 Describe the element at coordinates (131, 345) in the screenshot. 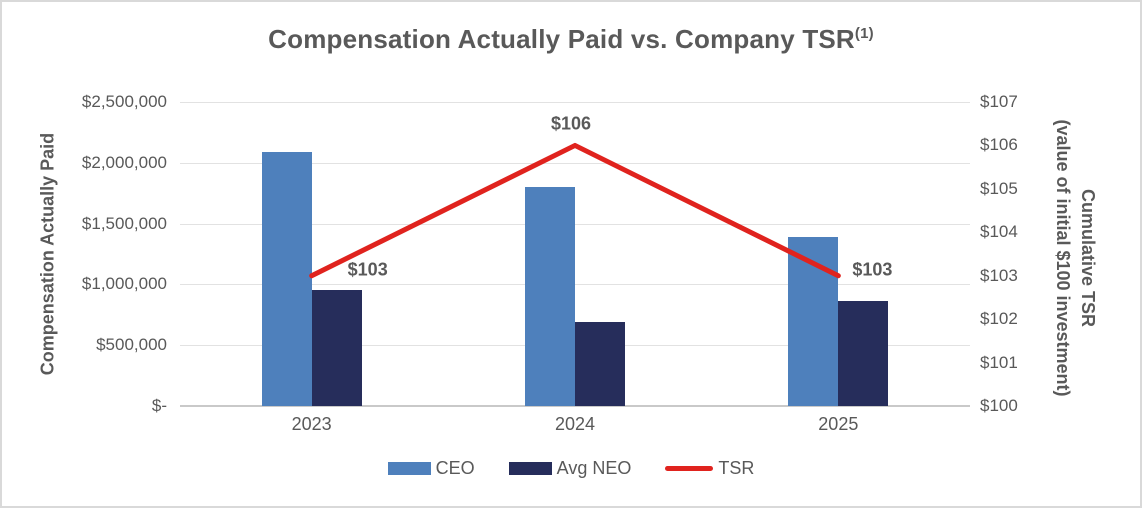

I see `left-axis-tick: $500,000` at that location.